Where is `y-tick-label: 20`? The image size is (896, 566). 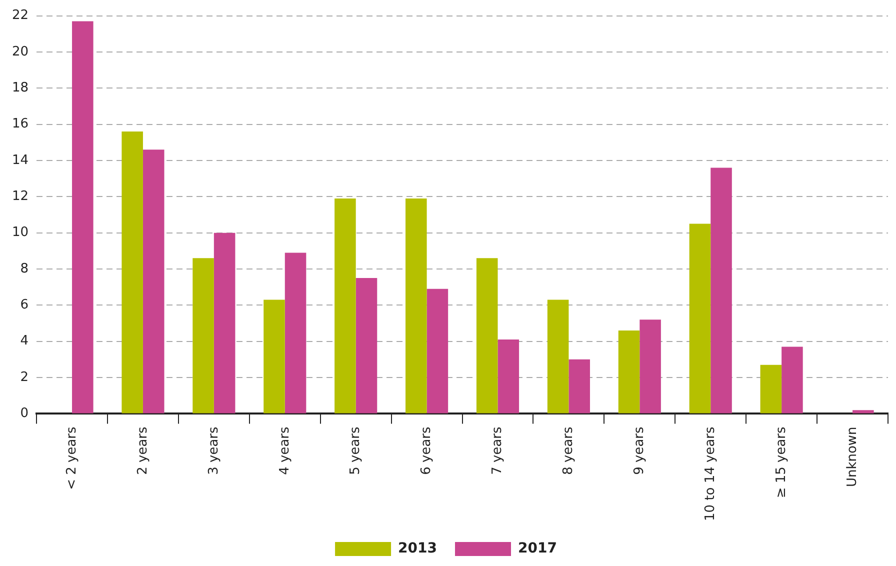
y-tick-label: 20 is located at coordinates (20, 52).